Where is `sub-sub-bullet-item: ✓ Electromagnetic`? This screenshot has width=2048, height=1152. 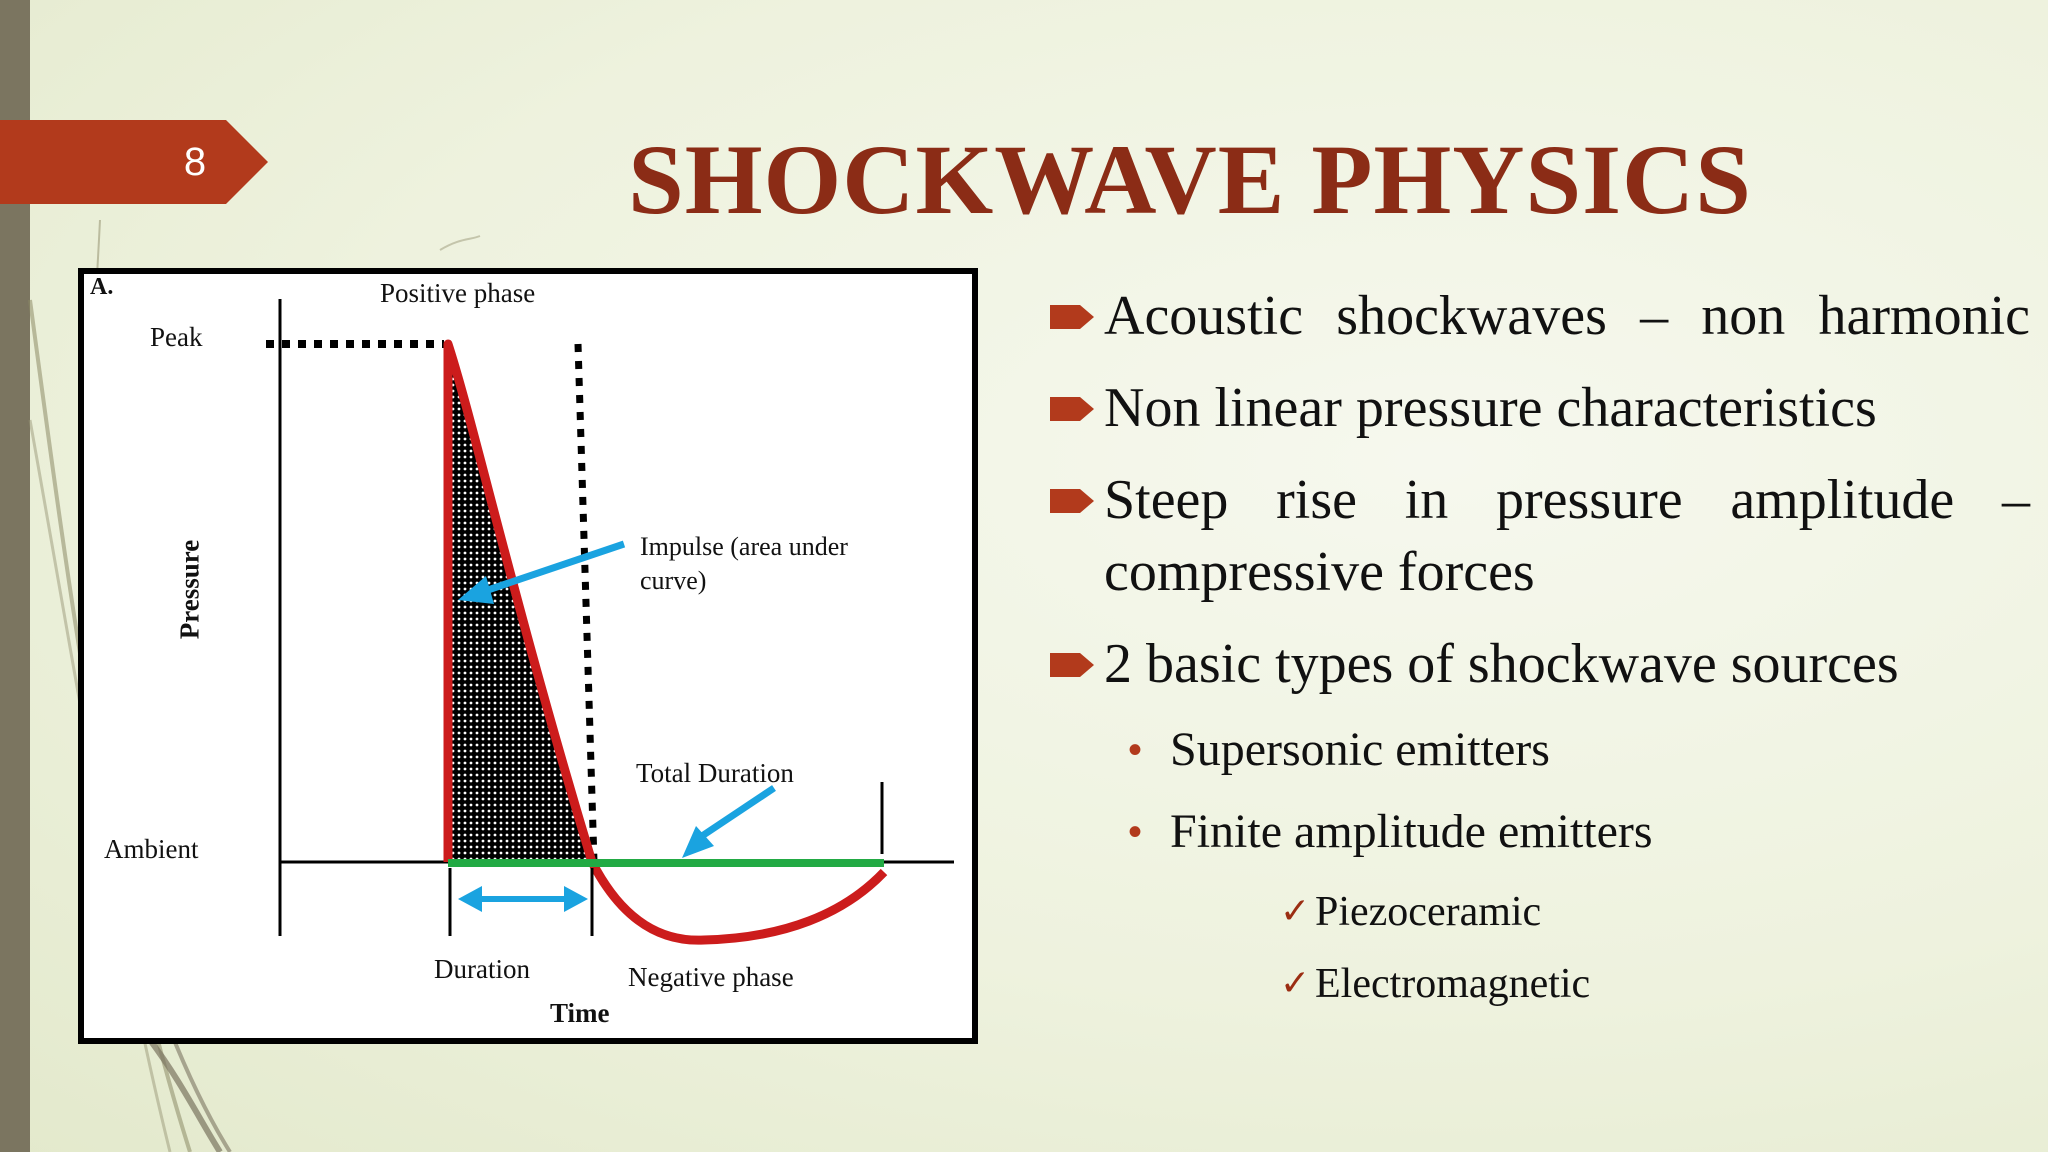
sub-sub-bullet-item: ✓ Electromagnetic is located at coordinates (1540, 984).